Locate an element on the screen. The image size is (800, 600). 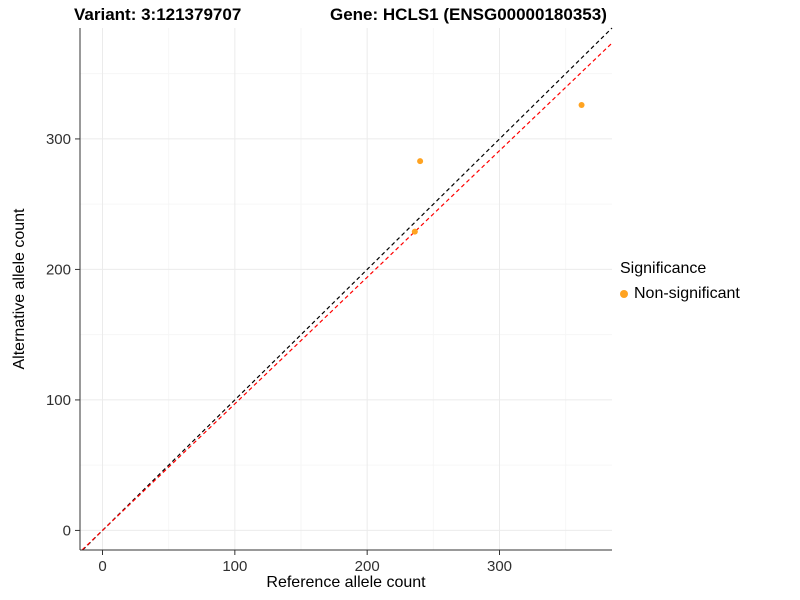
legend-item-label: Non-significant is located at coordinates (687, 293).